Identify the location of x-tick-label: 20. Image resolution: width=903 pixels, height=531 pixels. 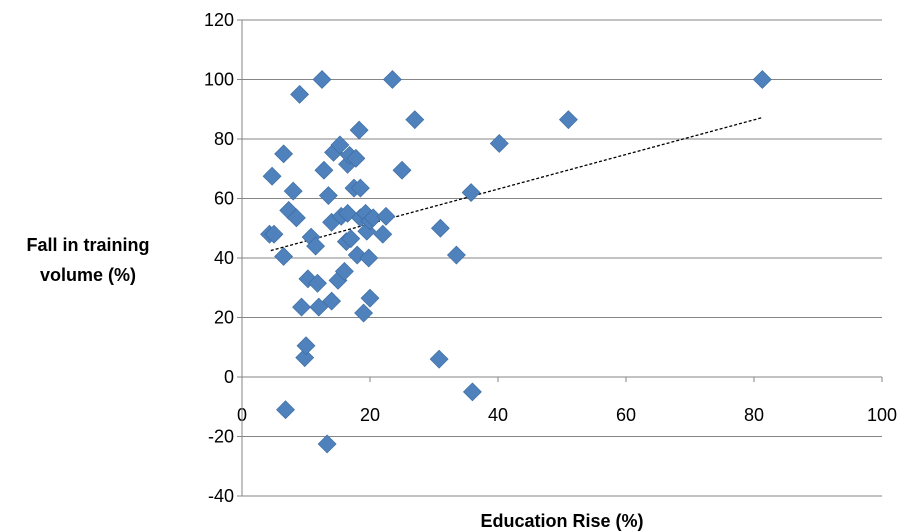
(370, 415).